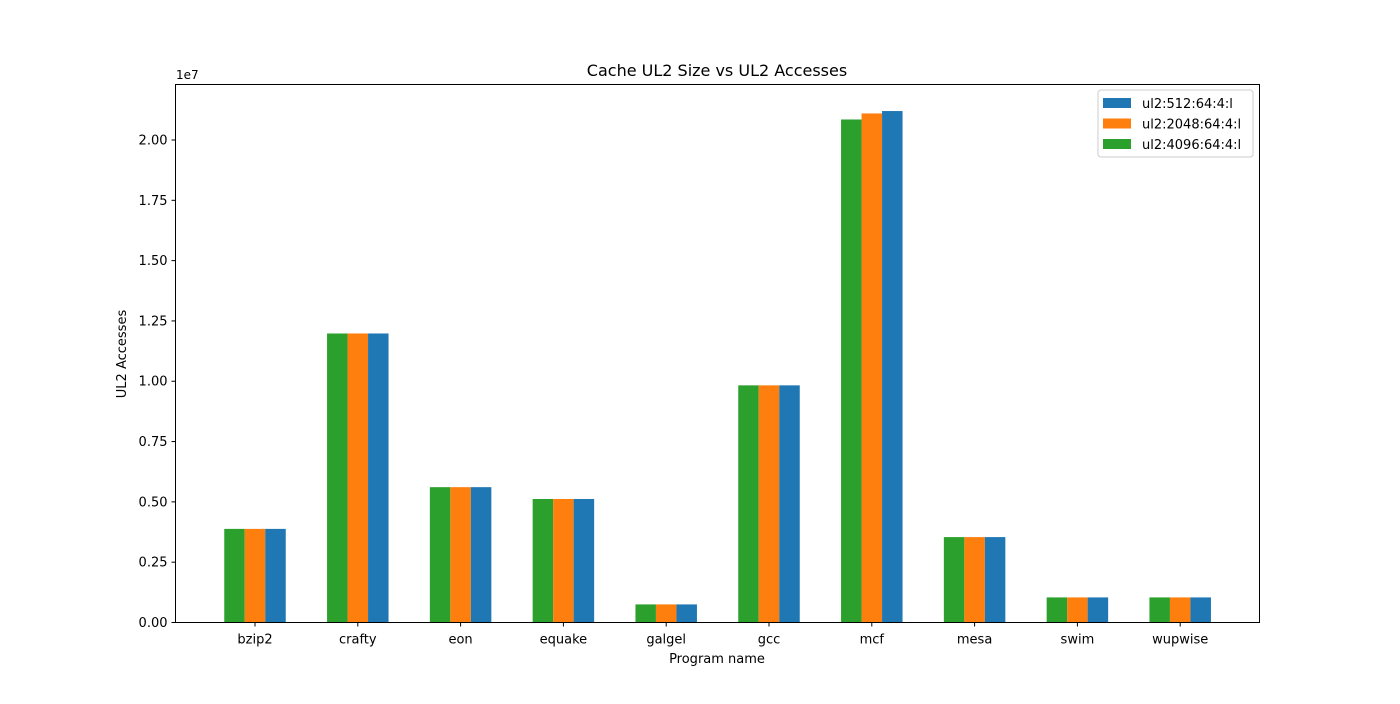 The image size is (1400, 704). Describe the element at coordinates (717, 70) in the screenshot. I see `chart-title: Cache UL2 Size vs UL2 Accesses` at that location.